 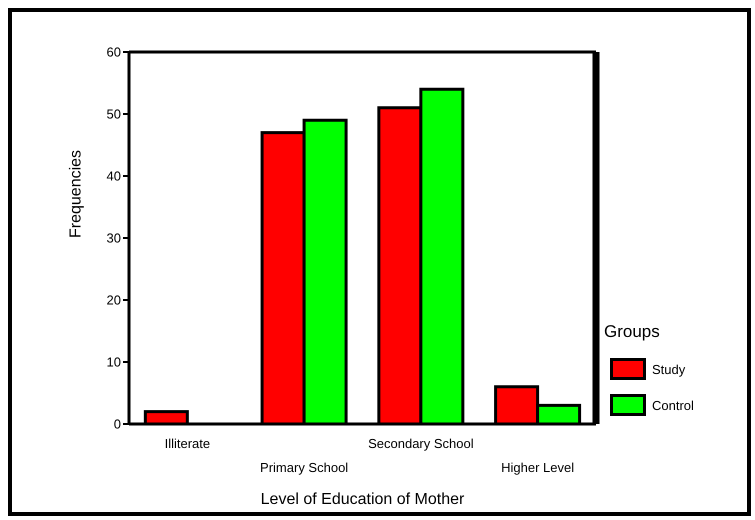 What do you see at coordinates (537, 467) in the screenshot?
I see `x-tick-label: Higher Level` at bounding box center [537, 467].